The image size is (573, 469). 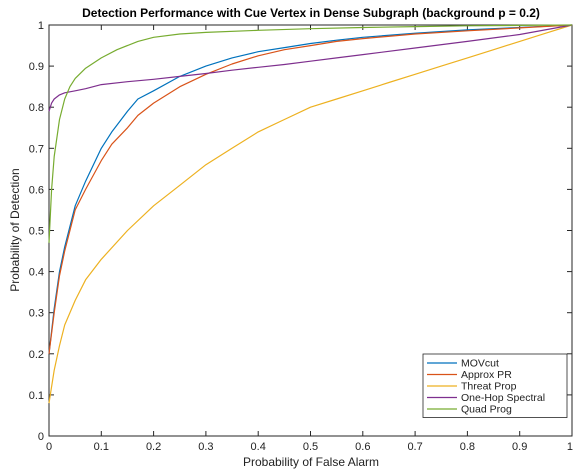 What do you see at coordinates (519, 447) in the screenshot?
I see `x-tick-label: 0.9` at bounding box center [519, 447].